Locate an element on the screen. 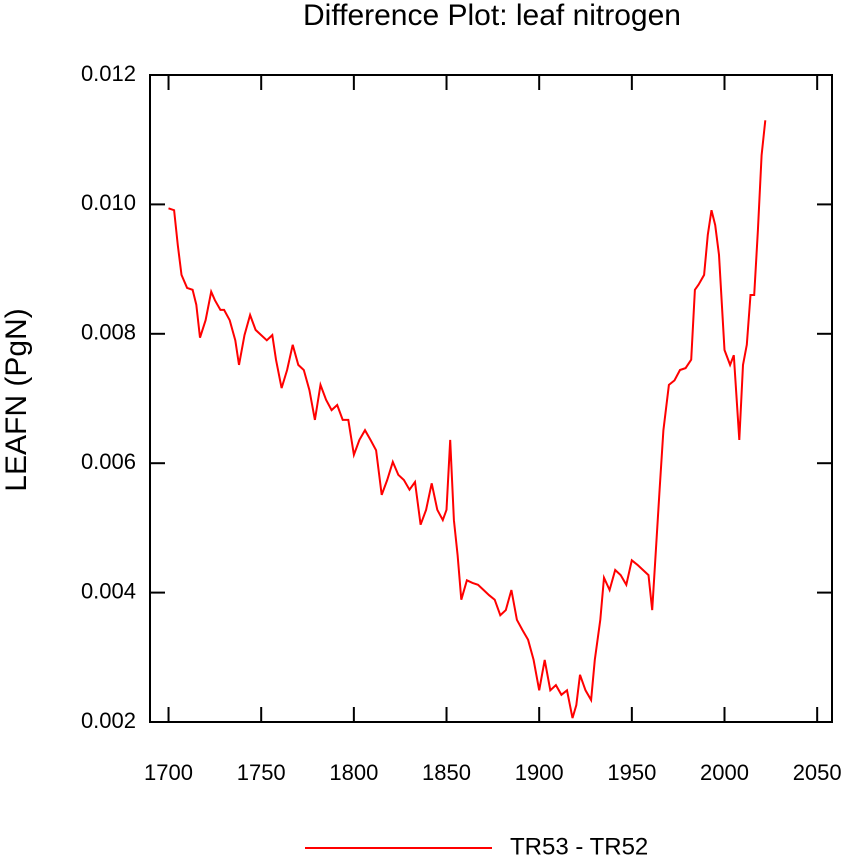  y-tick-label: 0.004 is located at coordinates (108, 590).